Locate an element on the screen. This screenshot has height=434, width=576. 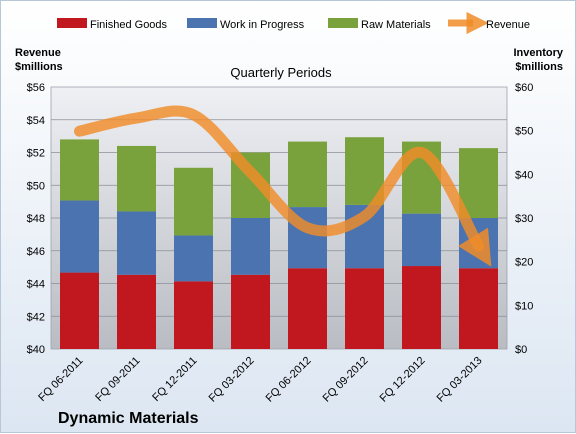
left-axis-title-line2: $millions is located at coordinates (39, 67).